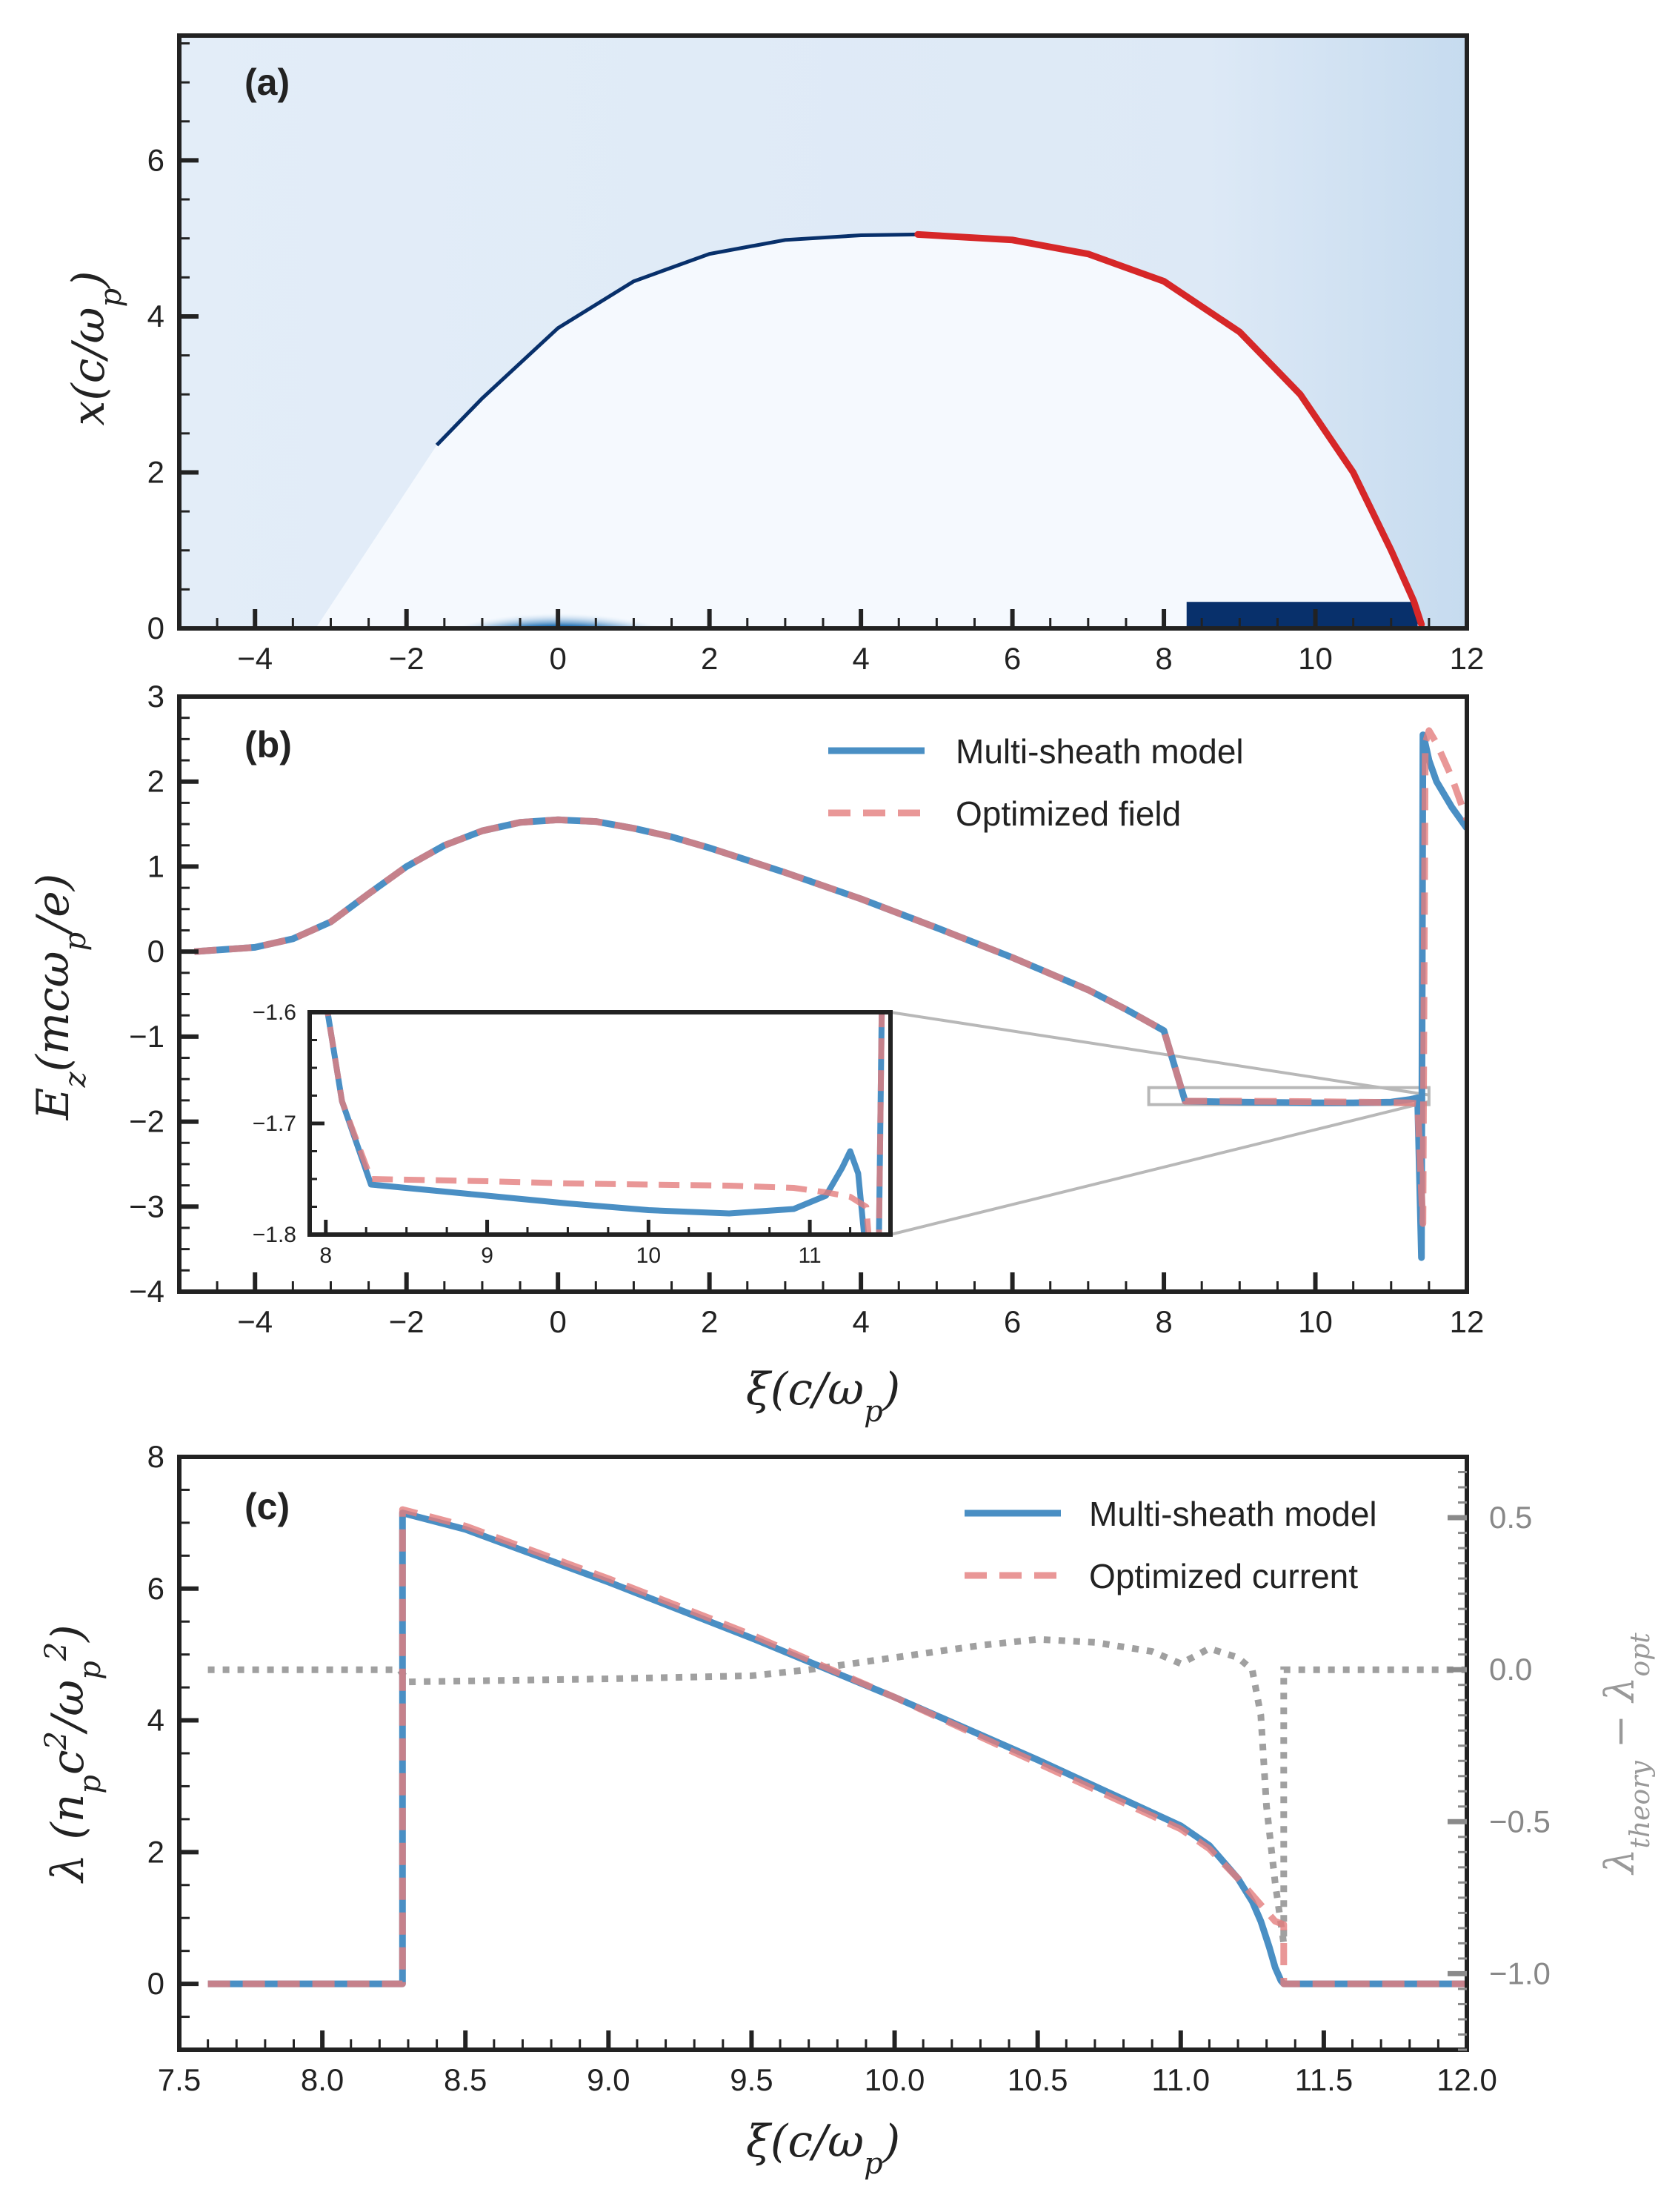 Image resolution: width=1678 pixels, height=2212 pixels. I want to click on x-tick-label: 8.0, so click(322, 2080).